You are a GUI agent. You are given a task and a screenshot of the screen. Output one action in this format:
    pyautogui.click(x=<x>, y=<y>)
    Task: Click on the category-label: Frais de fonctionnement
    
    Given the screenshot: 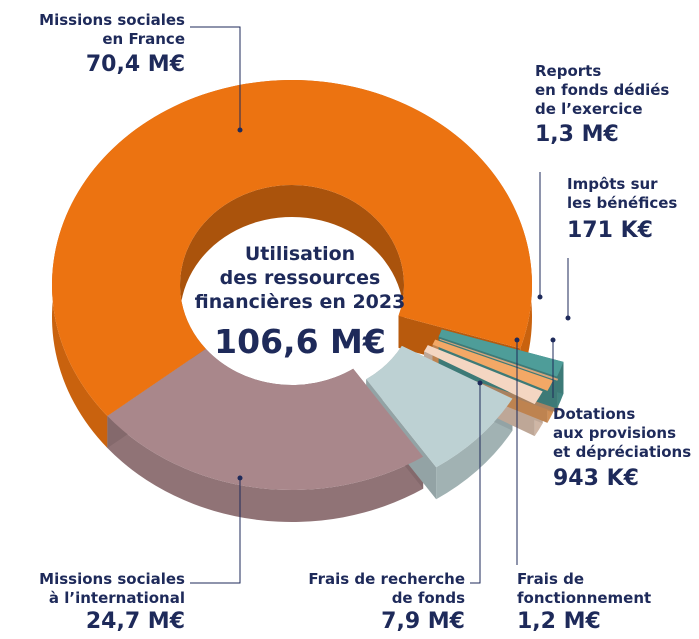 What is the action you would take?
    pyautogui.click(x=584, y=588)
    